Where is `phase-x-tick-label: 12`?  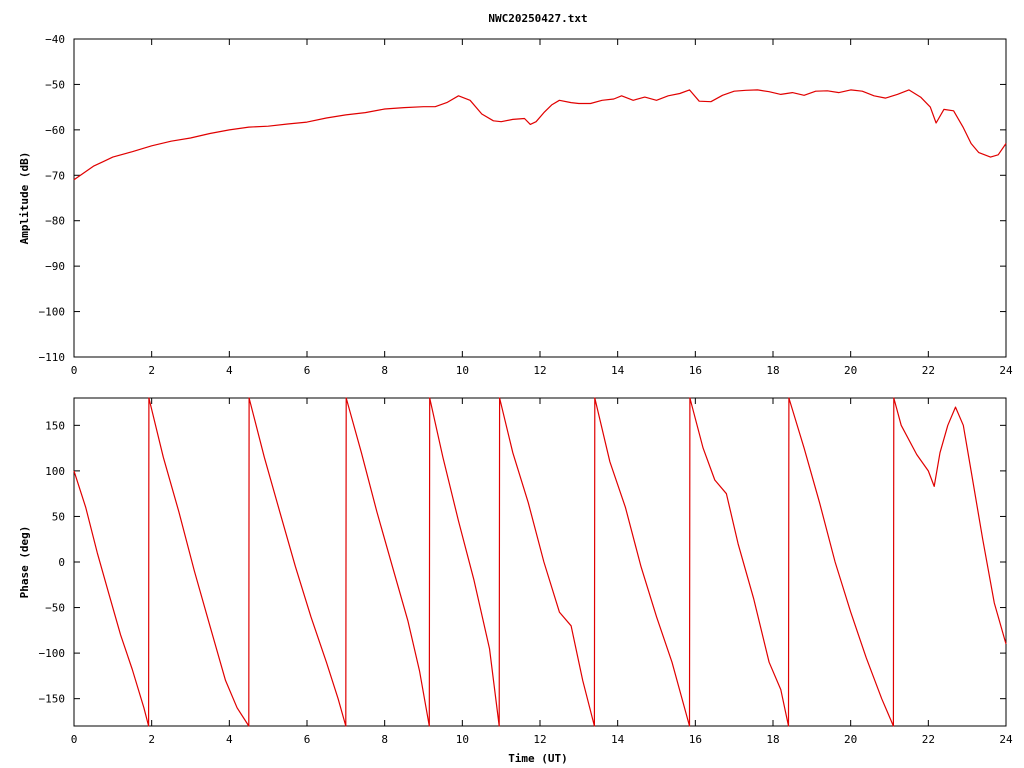 phase-x-tick-label: 12 is located at coordinates (539, 739).